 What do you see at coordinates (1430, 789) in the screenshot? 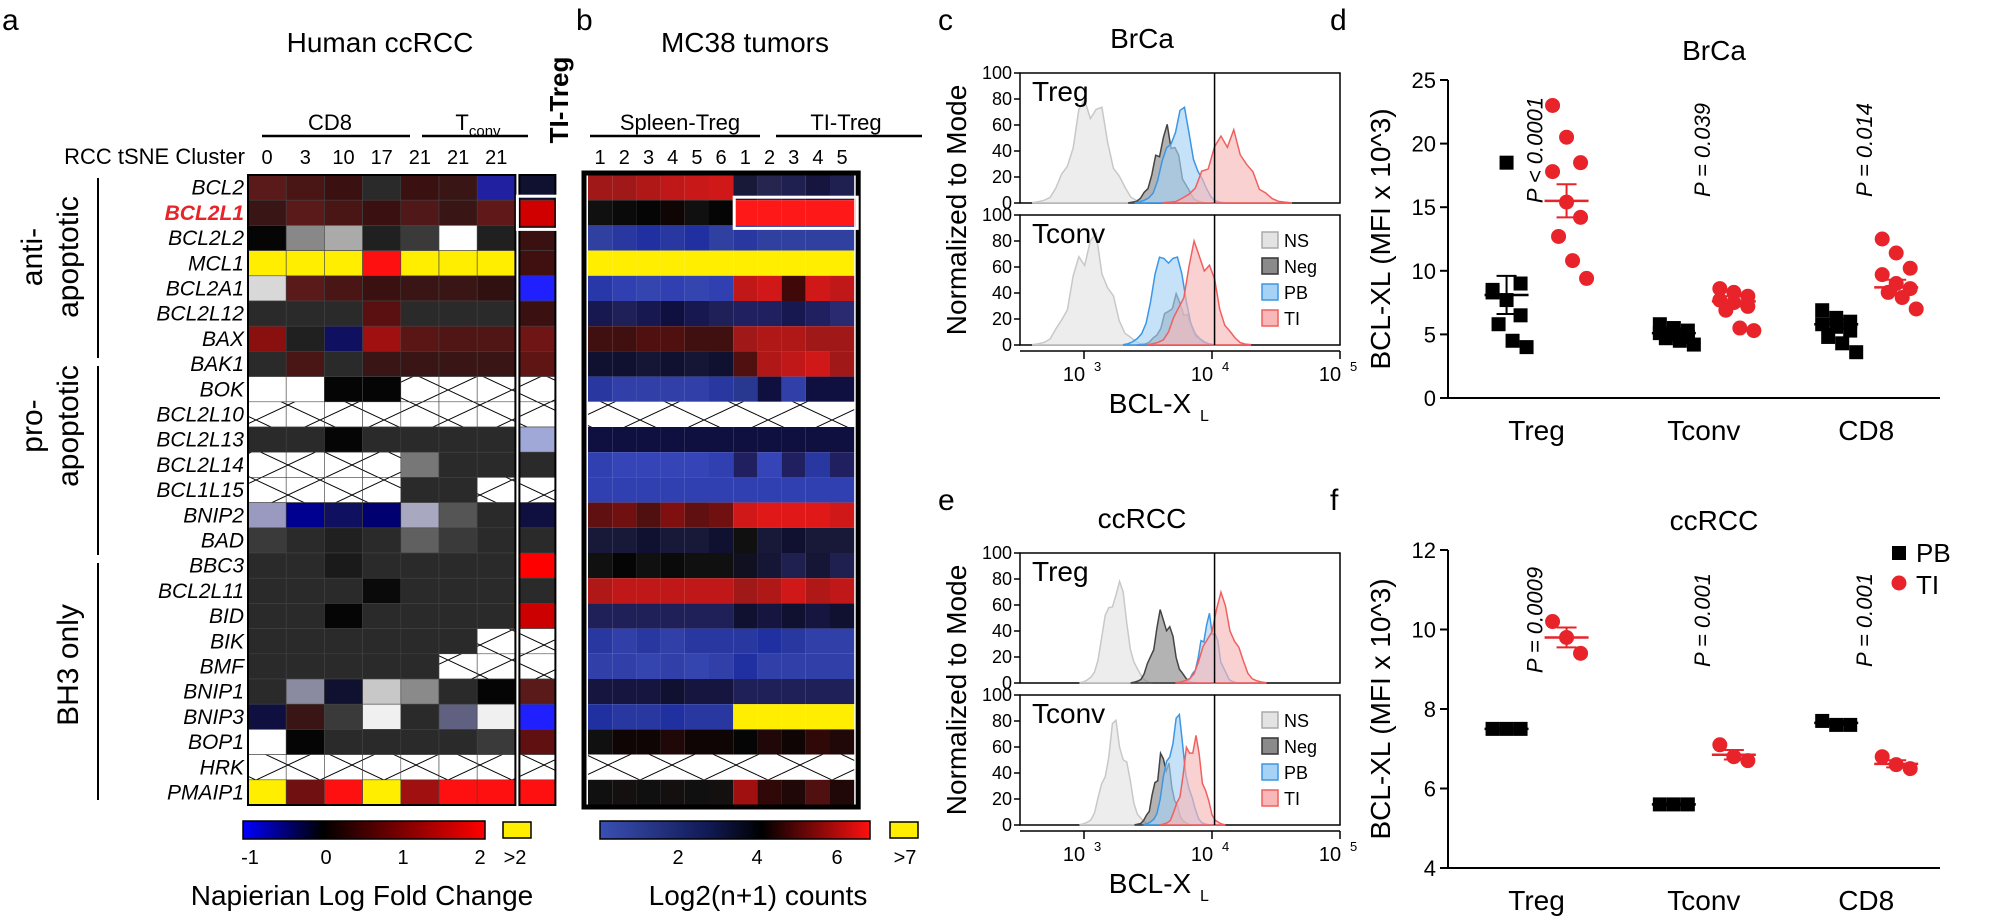
I see `dot-ytick: 6` at bounding box center [1430, 789].